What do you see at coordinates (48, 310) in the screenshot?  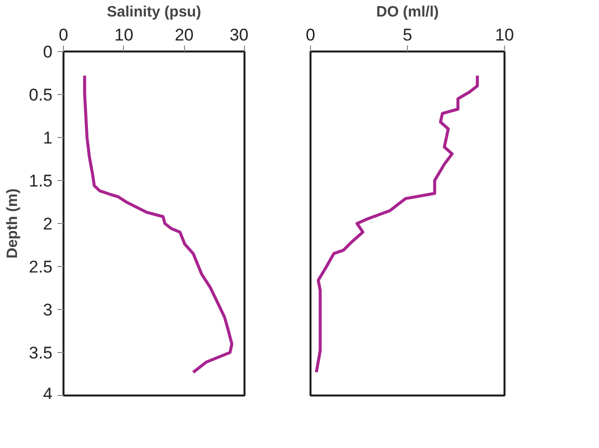 I see `y-tick-label: 3` at bounding box center [48, 310].